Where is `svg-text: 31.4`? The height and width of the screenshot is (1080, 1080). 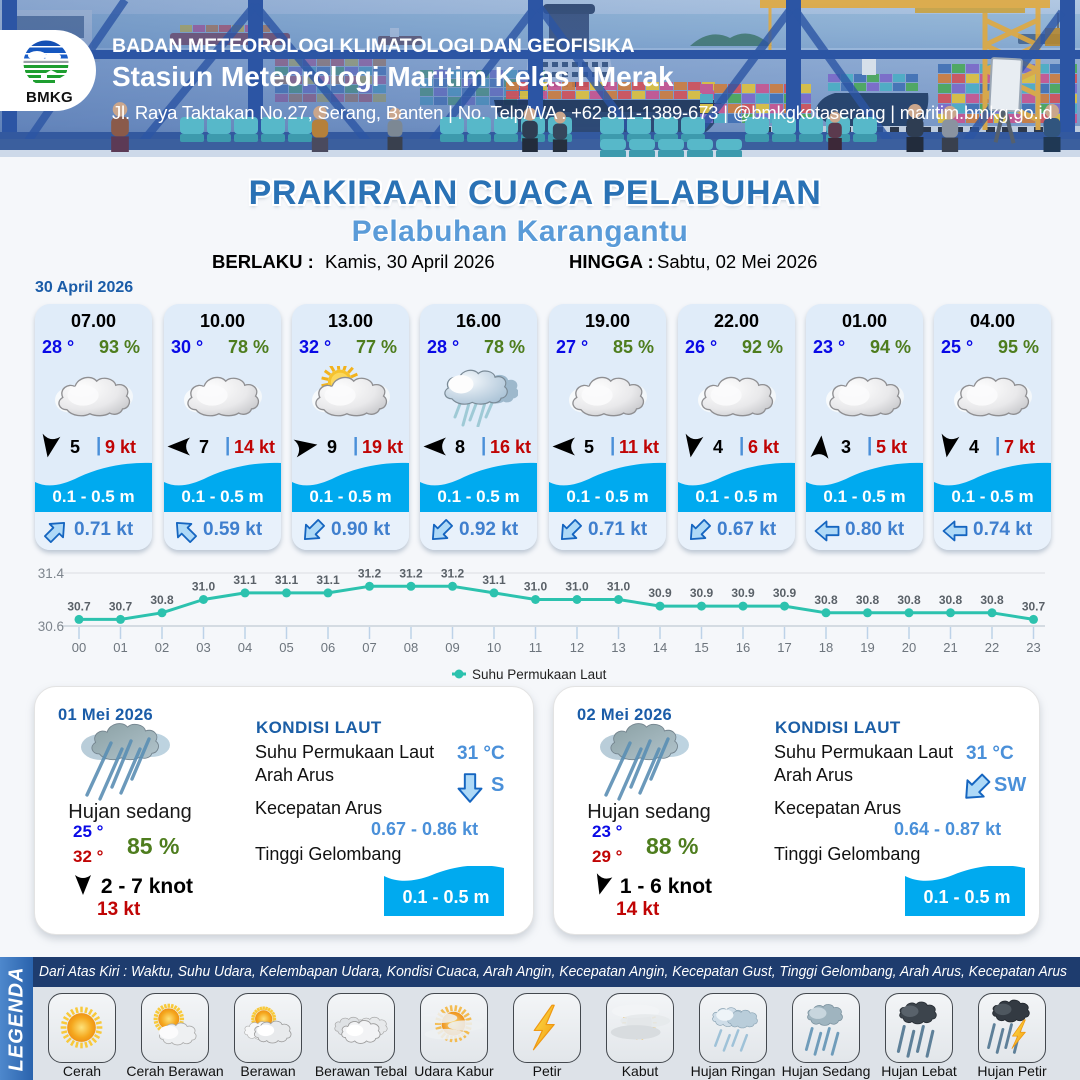 svg-text: 31.4 is located at coordinates (51, 573).